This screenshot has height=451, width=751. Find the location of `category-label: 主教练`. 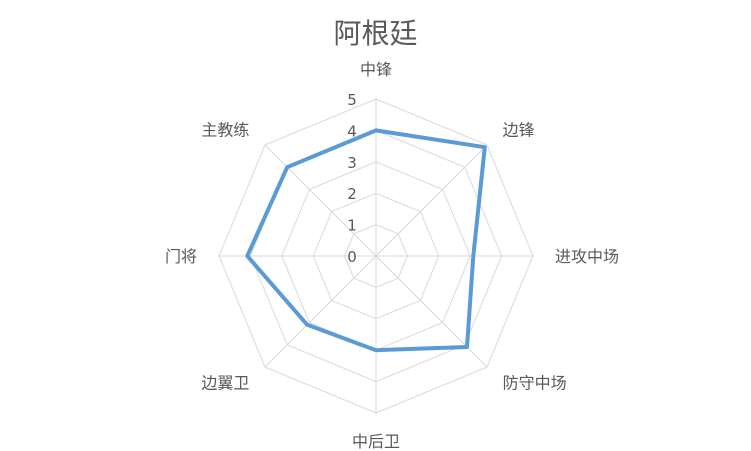

category-label: 主教练 is located at coordinates (225, 129).